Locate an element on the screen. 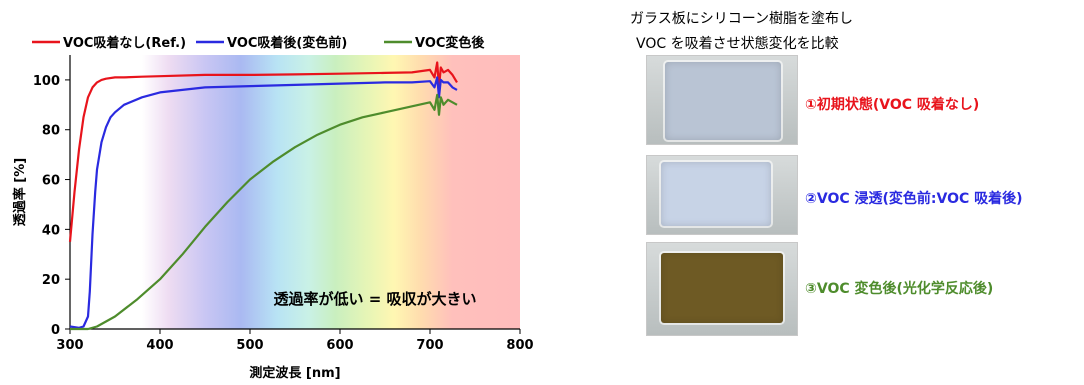 The height and width of the screenshot is (385, 1084). sample-plate-initial is located at coordinates (723, 101).